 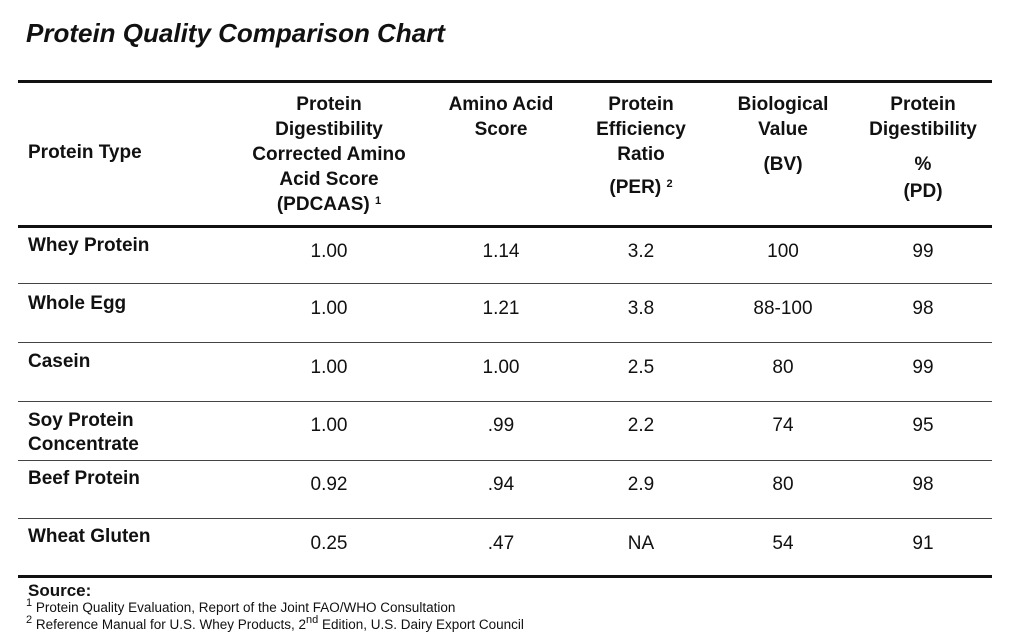 What do you see at coordinates (923, 425) in the screenshot?
I see `cell-pd: 95` at bounding box center [923, 425].